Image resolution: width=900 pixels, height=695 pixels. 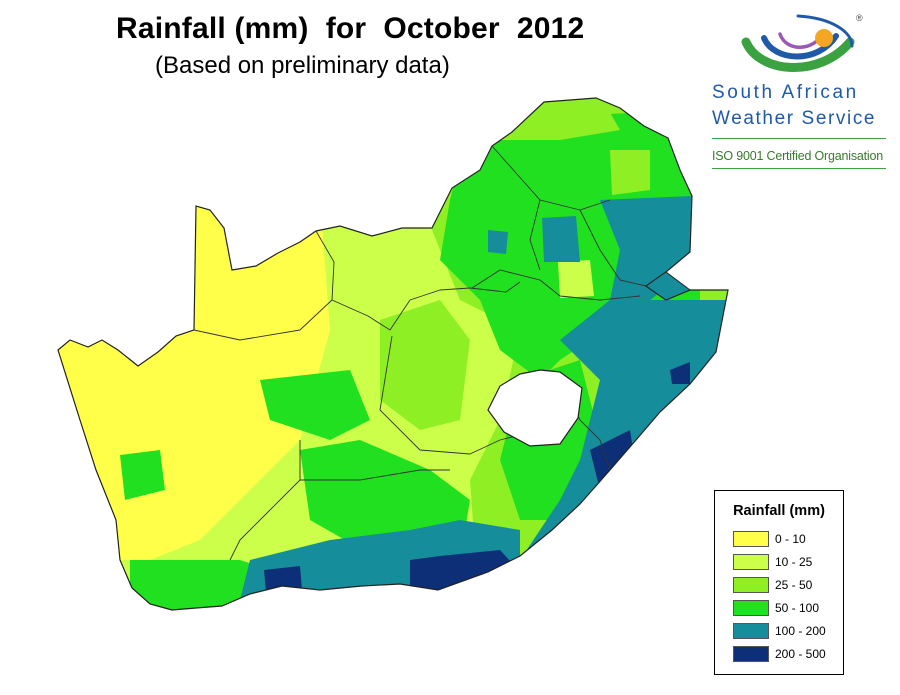 I want to click on zone-25-50-lowveld, so click(x=630, y=172).